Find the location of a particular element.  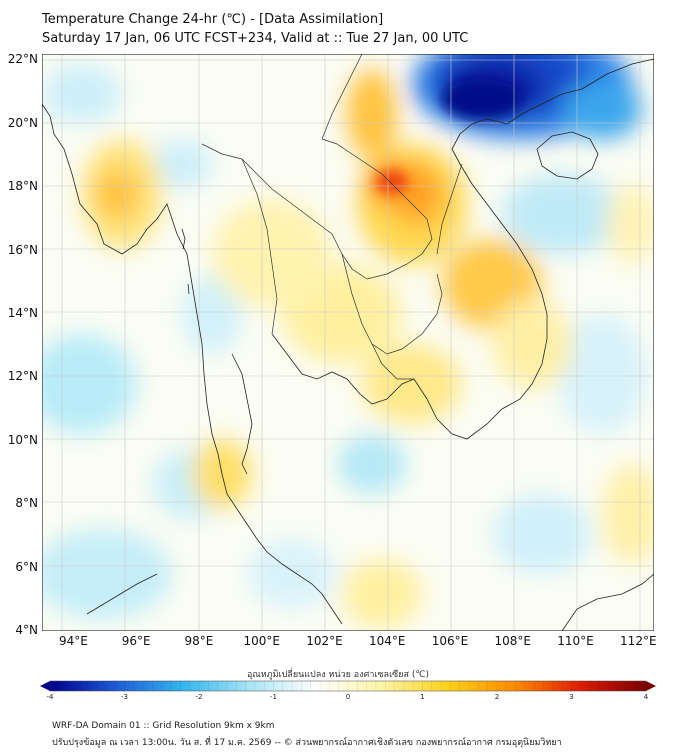

colorbar-tick-label: -1 is located at coordinates (273, 697).